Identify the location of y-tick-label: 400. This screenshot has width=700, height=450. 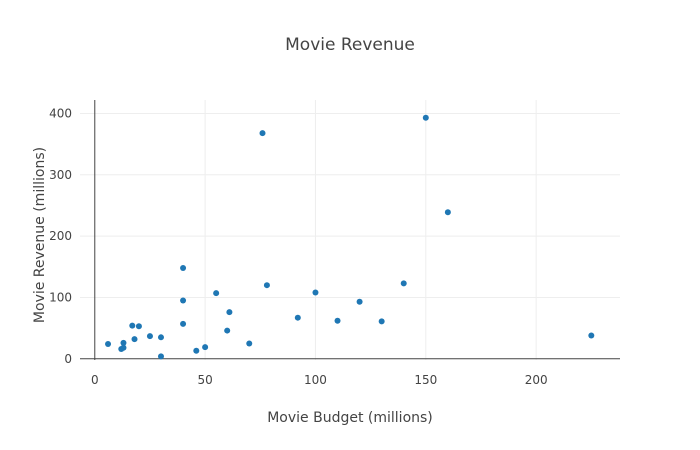
(60, 113).